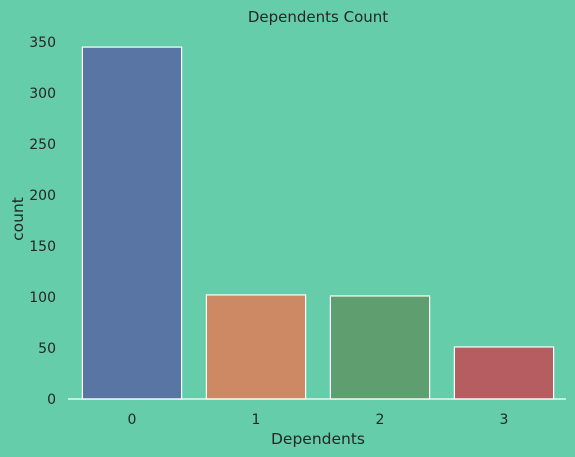 The image size is (575, 457). What do you see at coordinates (42, 43) in the screenshot?
I see `y-tick-label: 350` at bounding box center [42, 43].